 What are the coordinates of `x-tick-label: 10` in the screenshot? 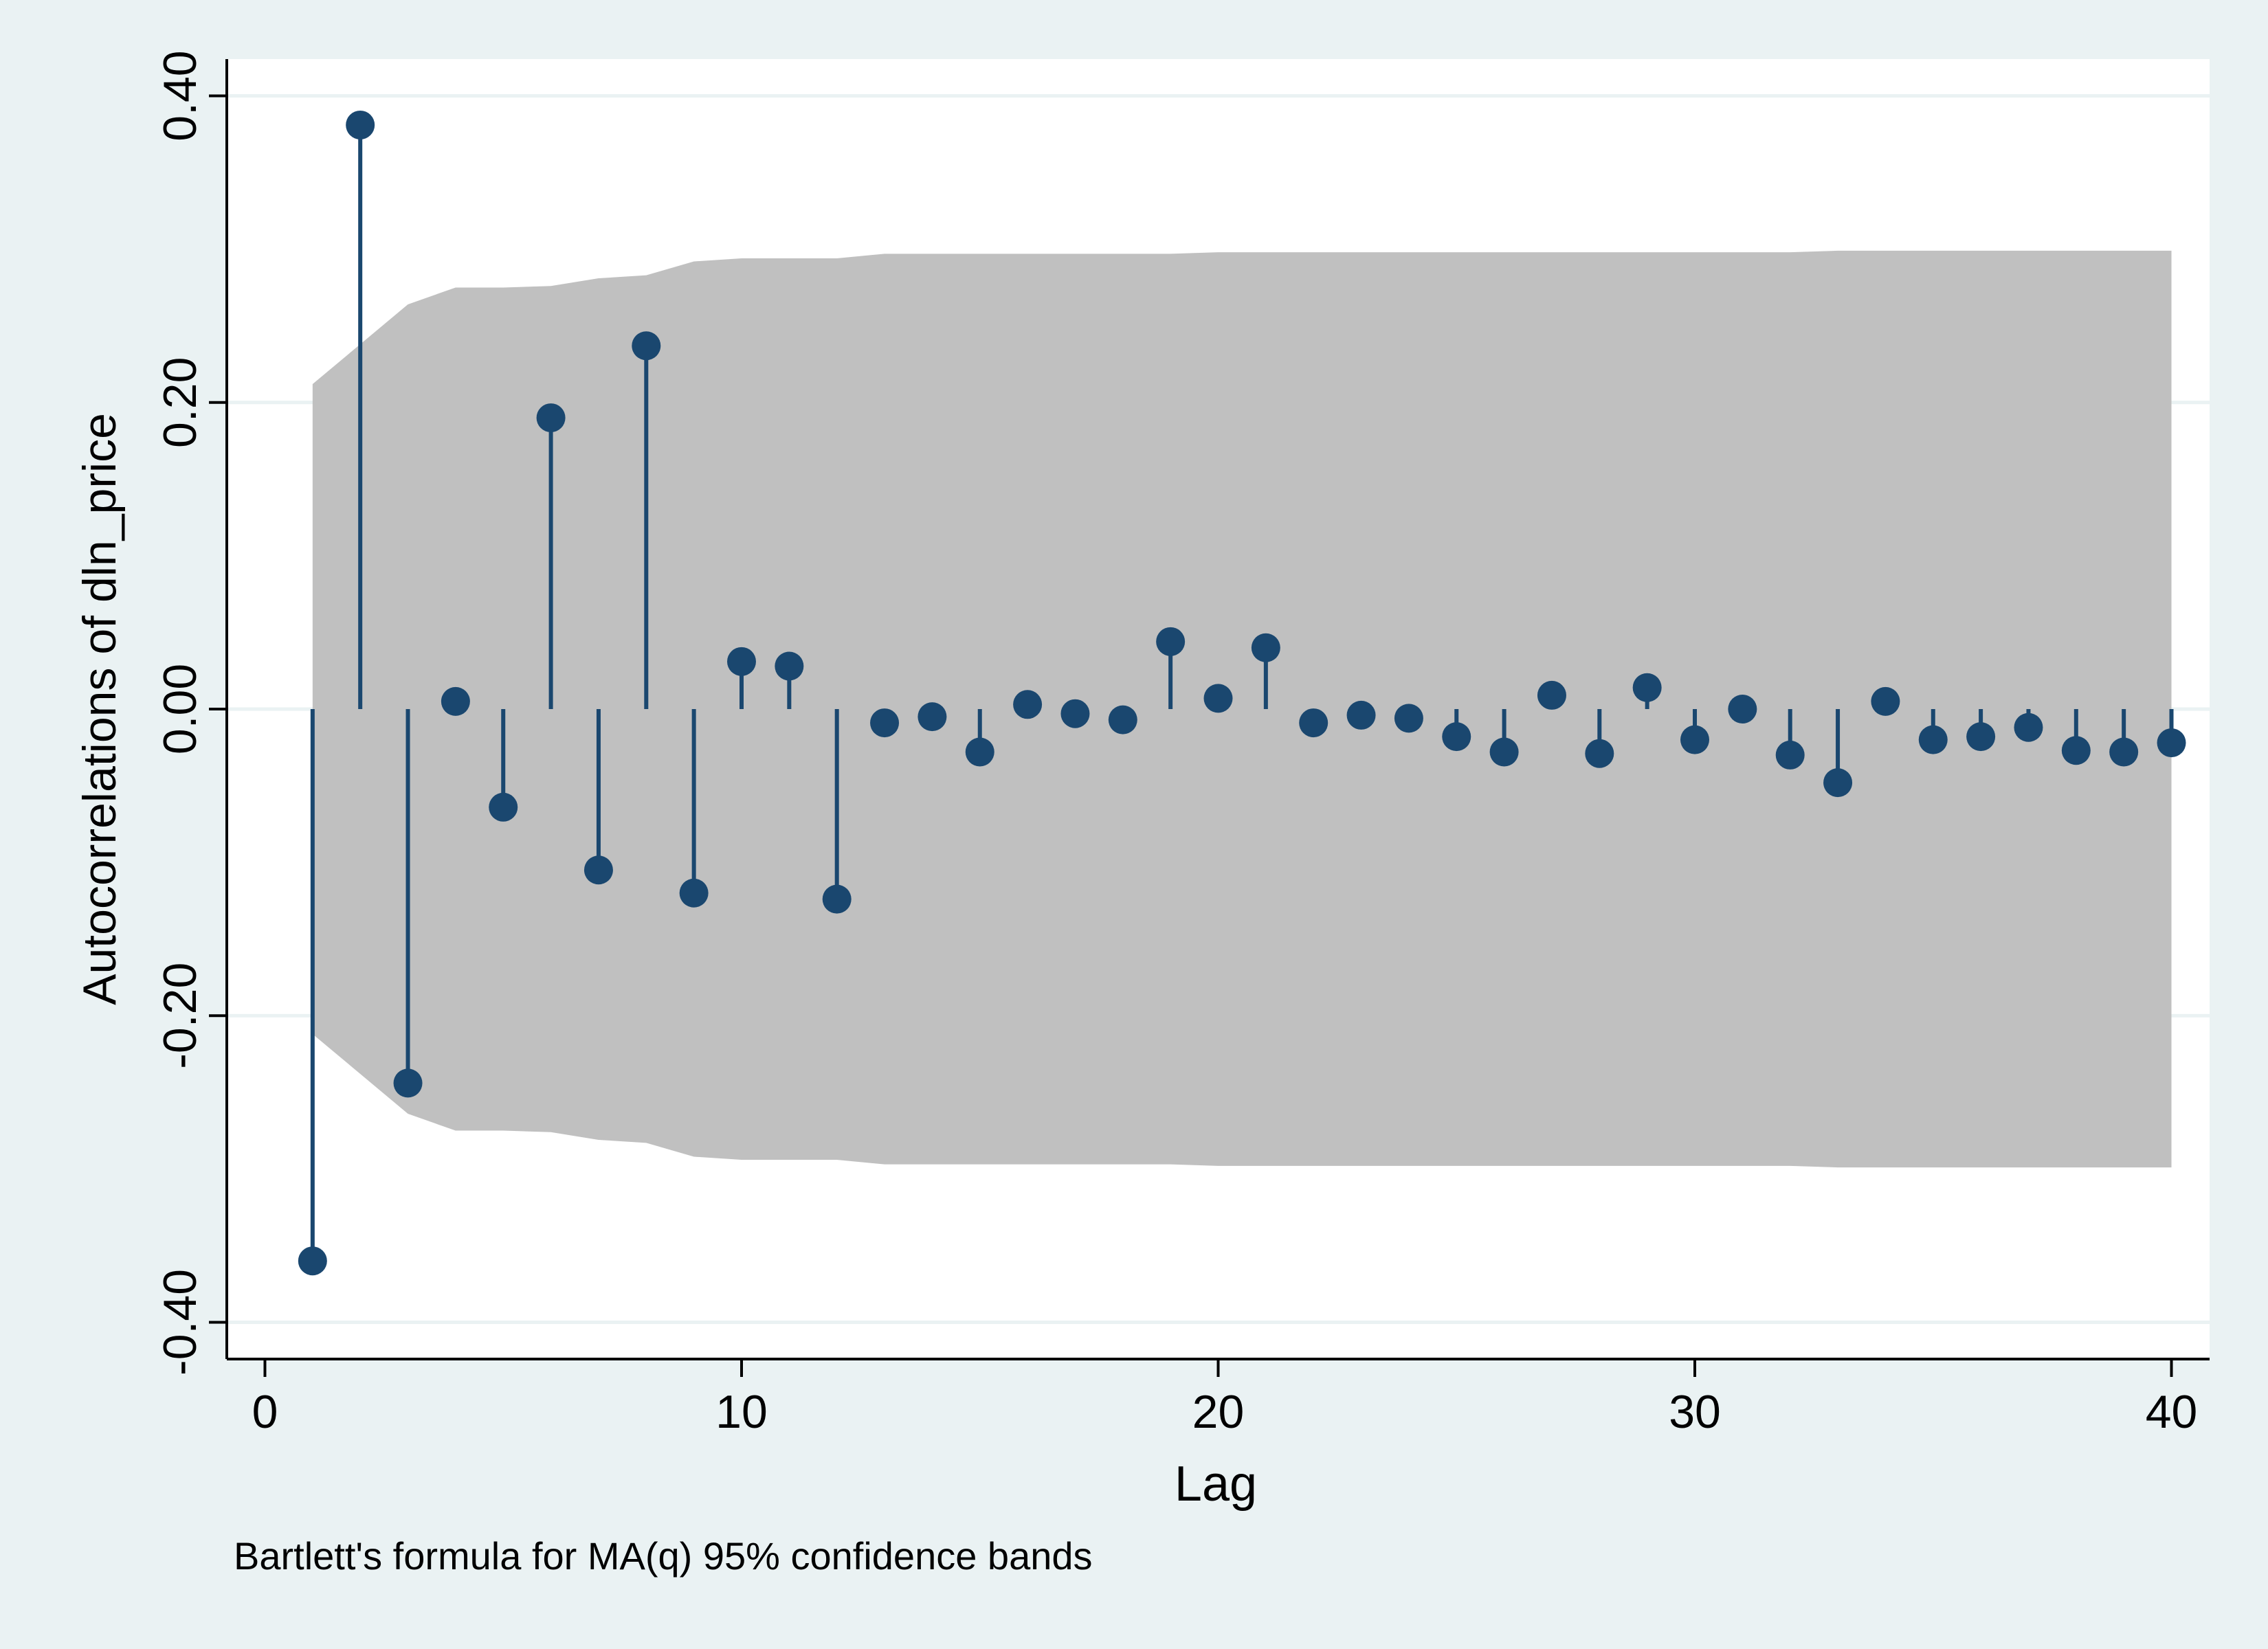 It's located at (741, 1412).